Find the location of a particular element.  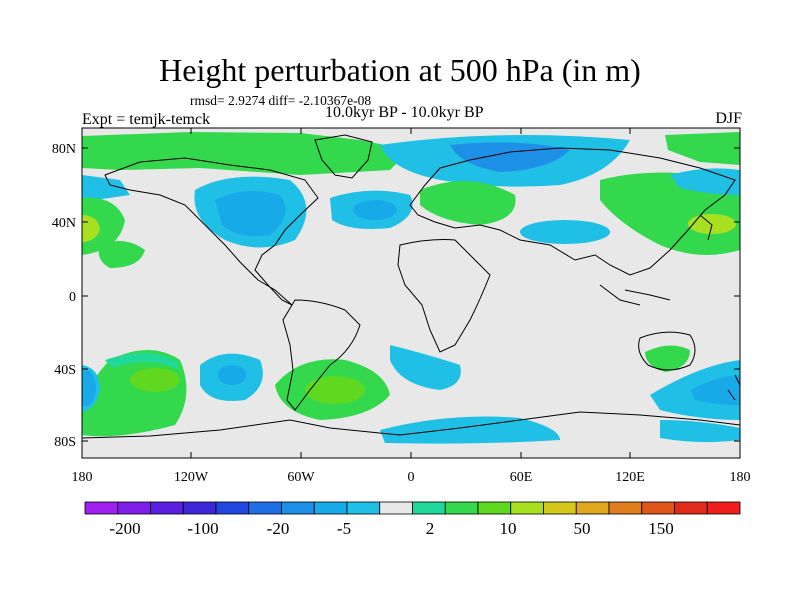

anomaly-region-north-america-core is located at coordinates (250, 214).